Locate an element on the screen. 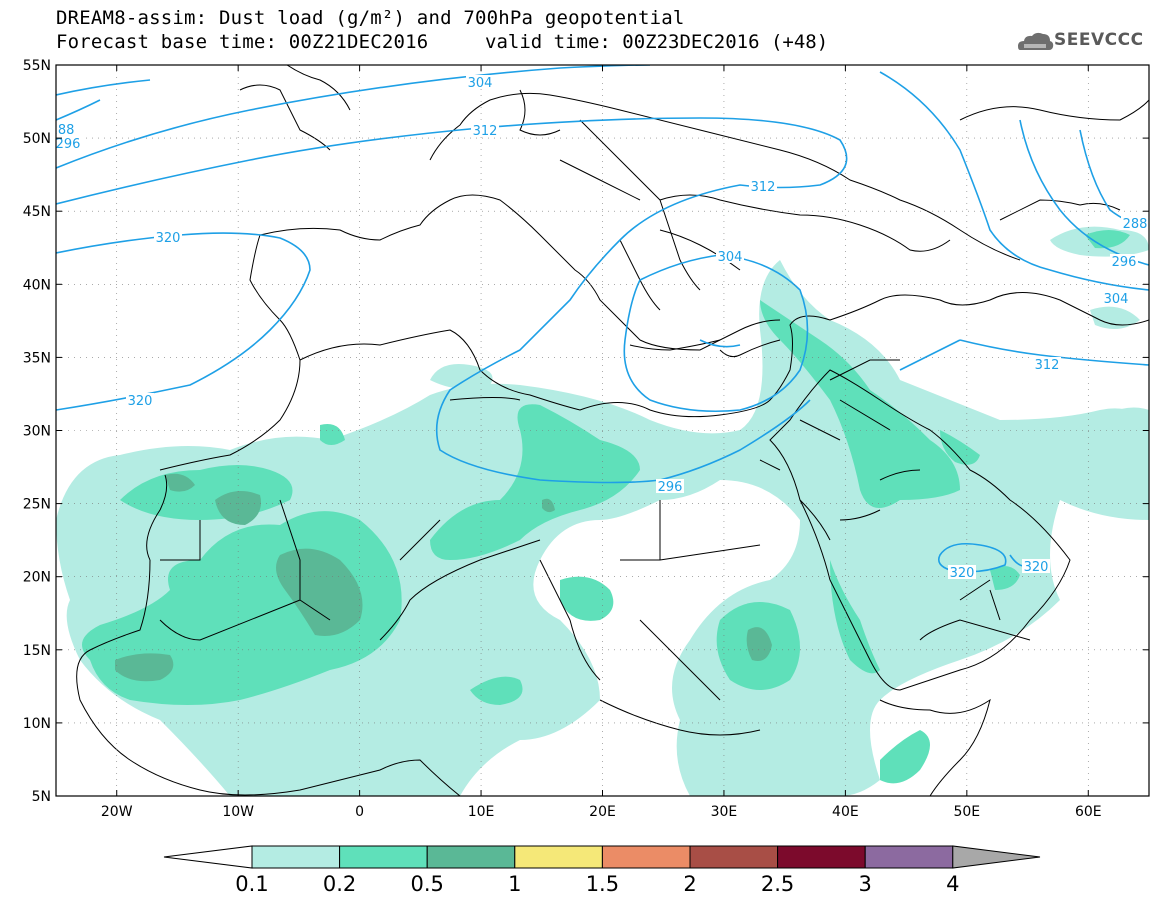  legend-label: 1 is located at coordinates (514, 884).